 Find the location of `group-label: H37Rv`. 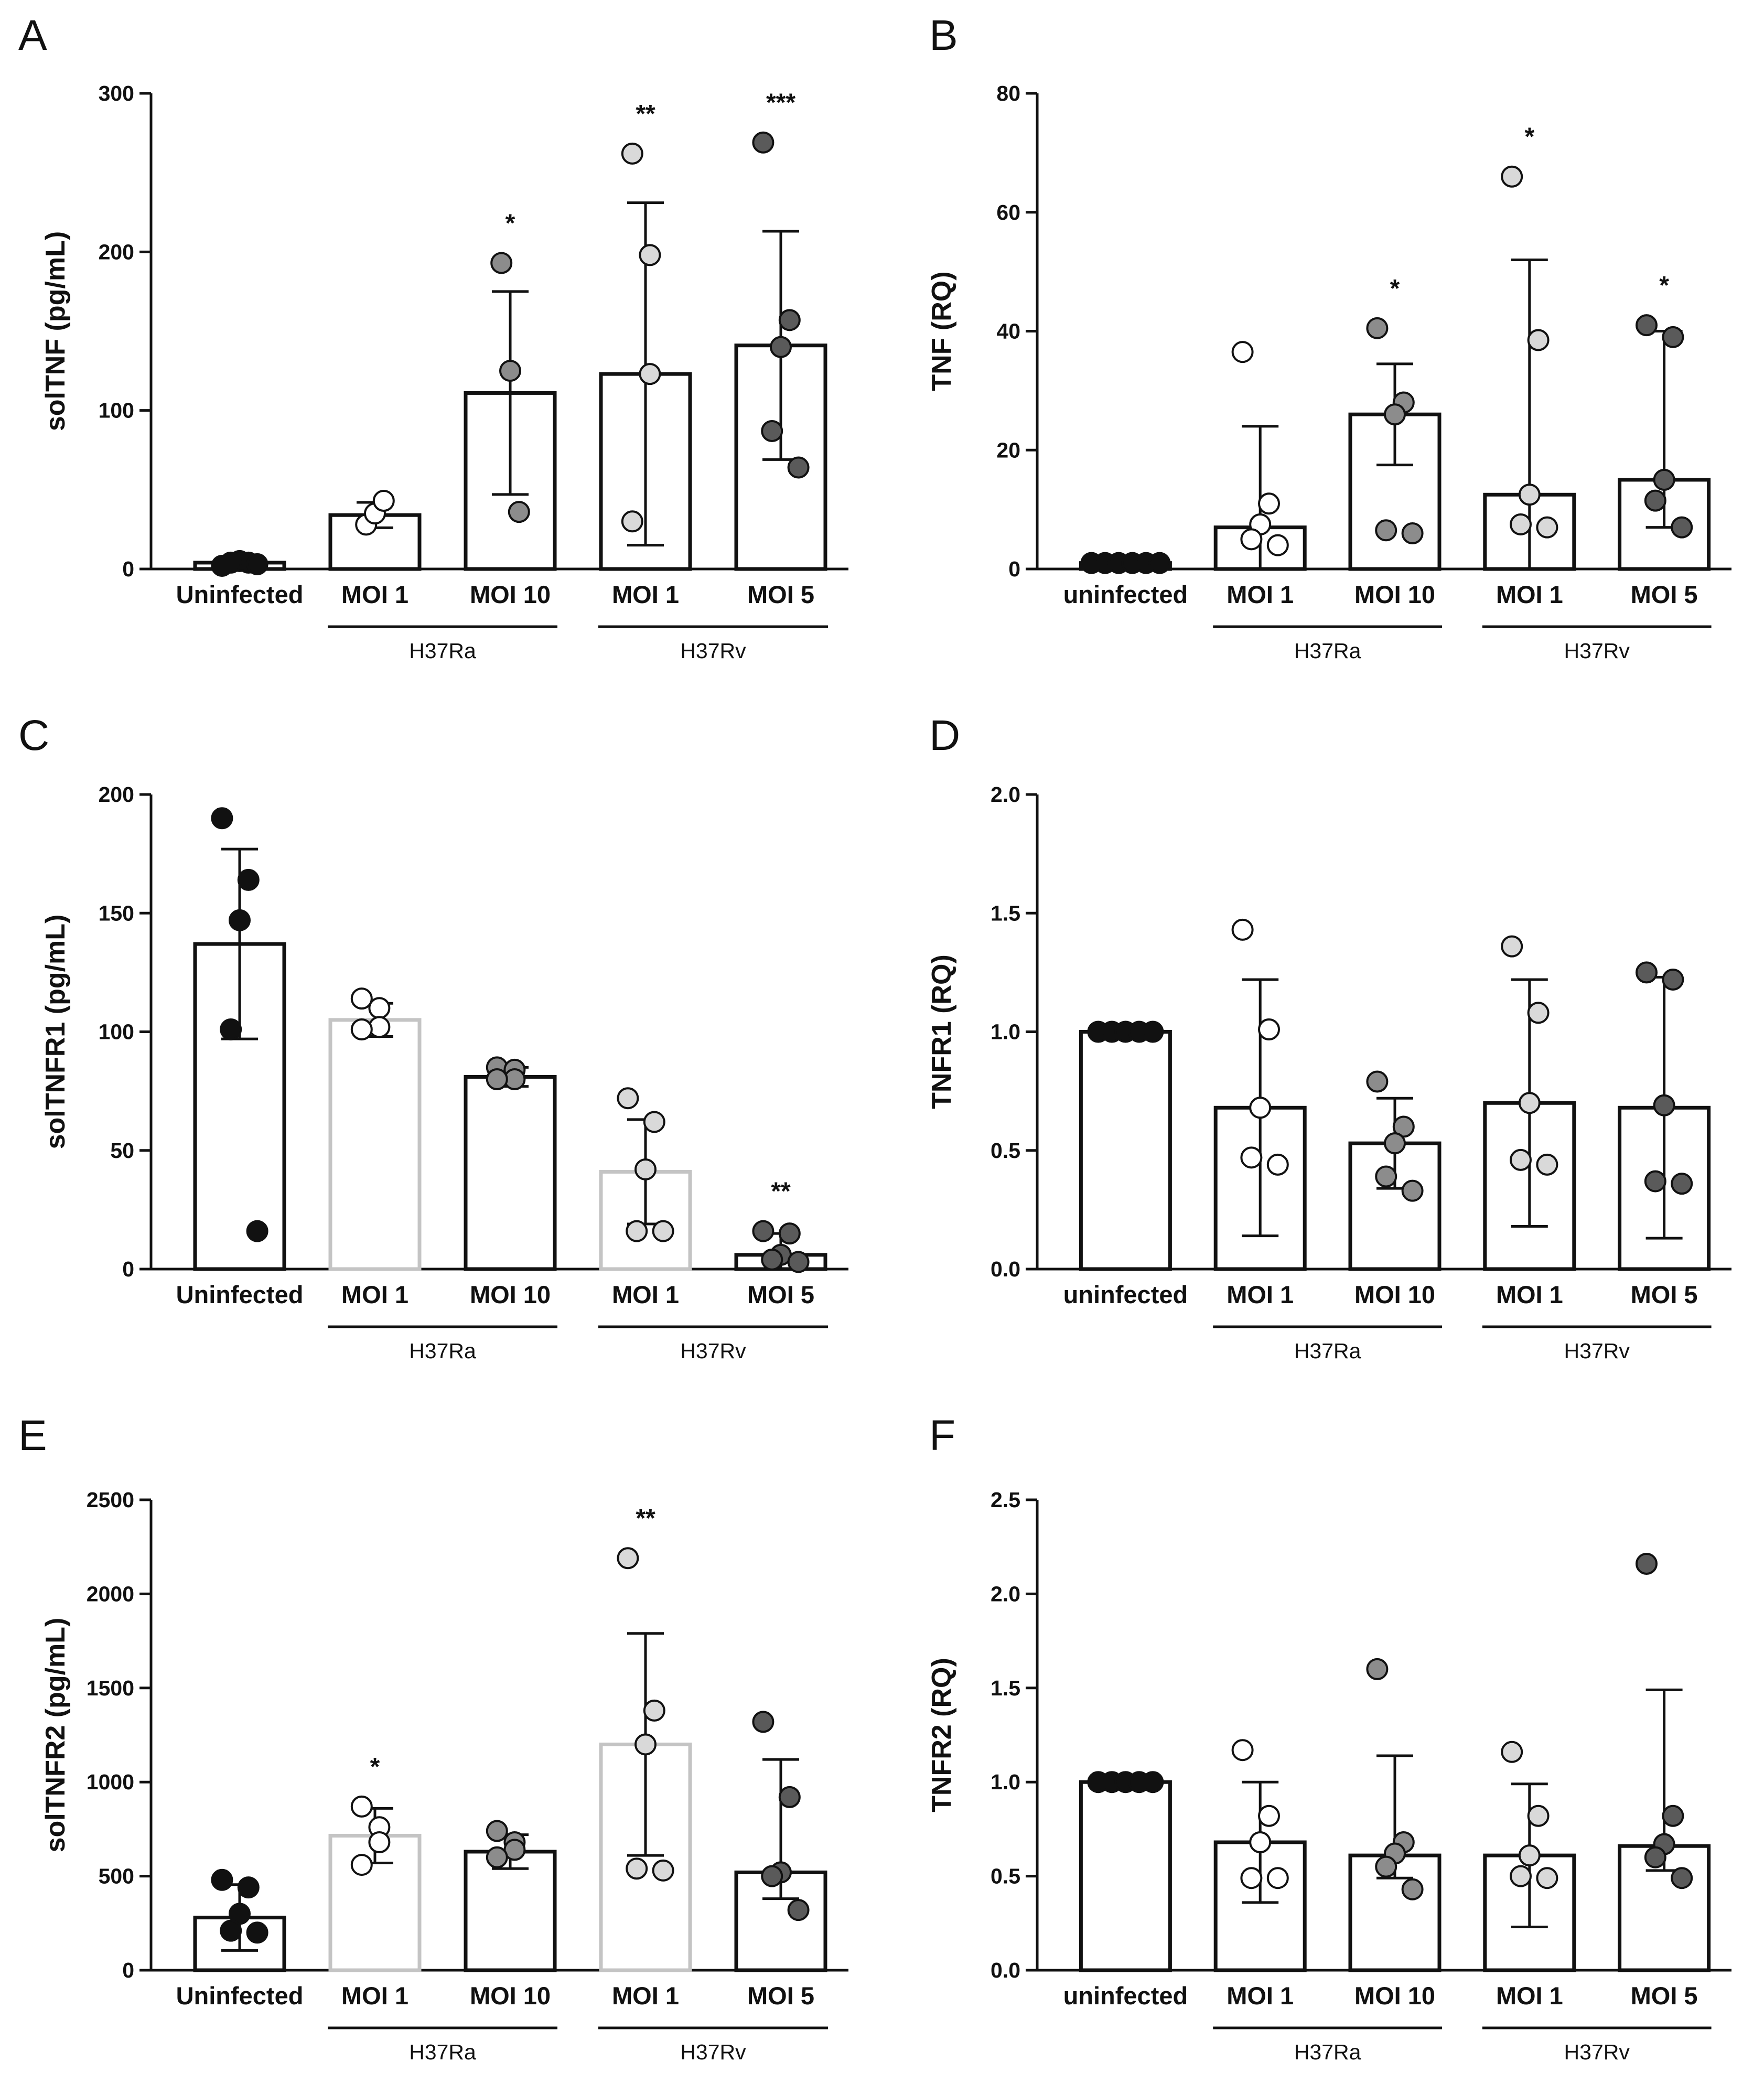

group-label: H37Rv is located at coordinates (713, 1351).